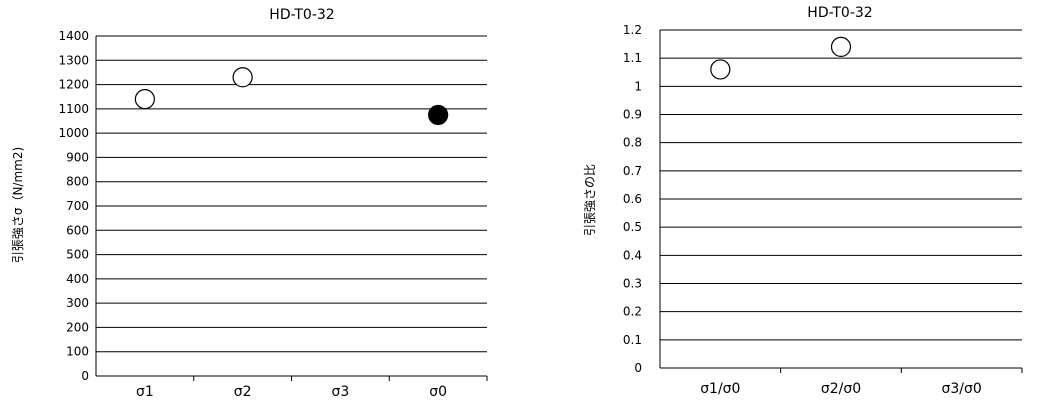 This screenshot has height=412, width=1045. I want to click on x-tick-label: σ0, so click(438, 392).